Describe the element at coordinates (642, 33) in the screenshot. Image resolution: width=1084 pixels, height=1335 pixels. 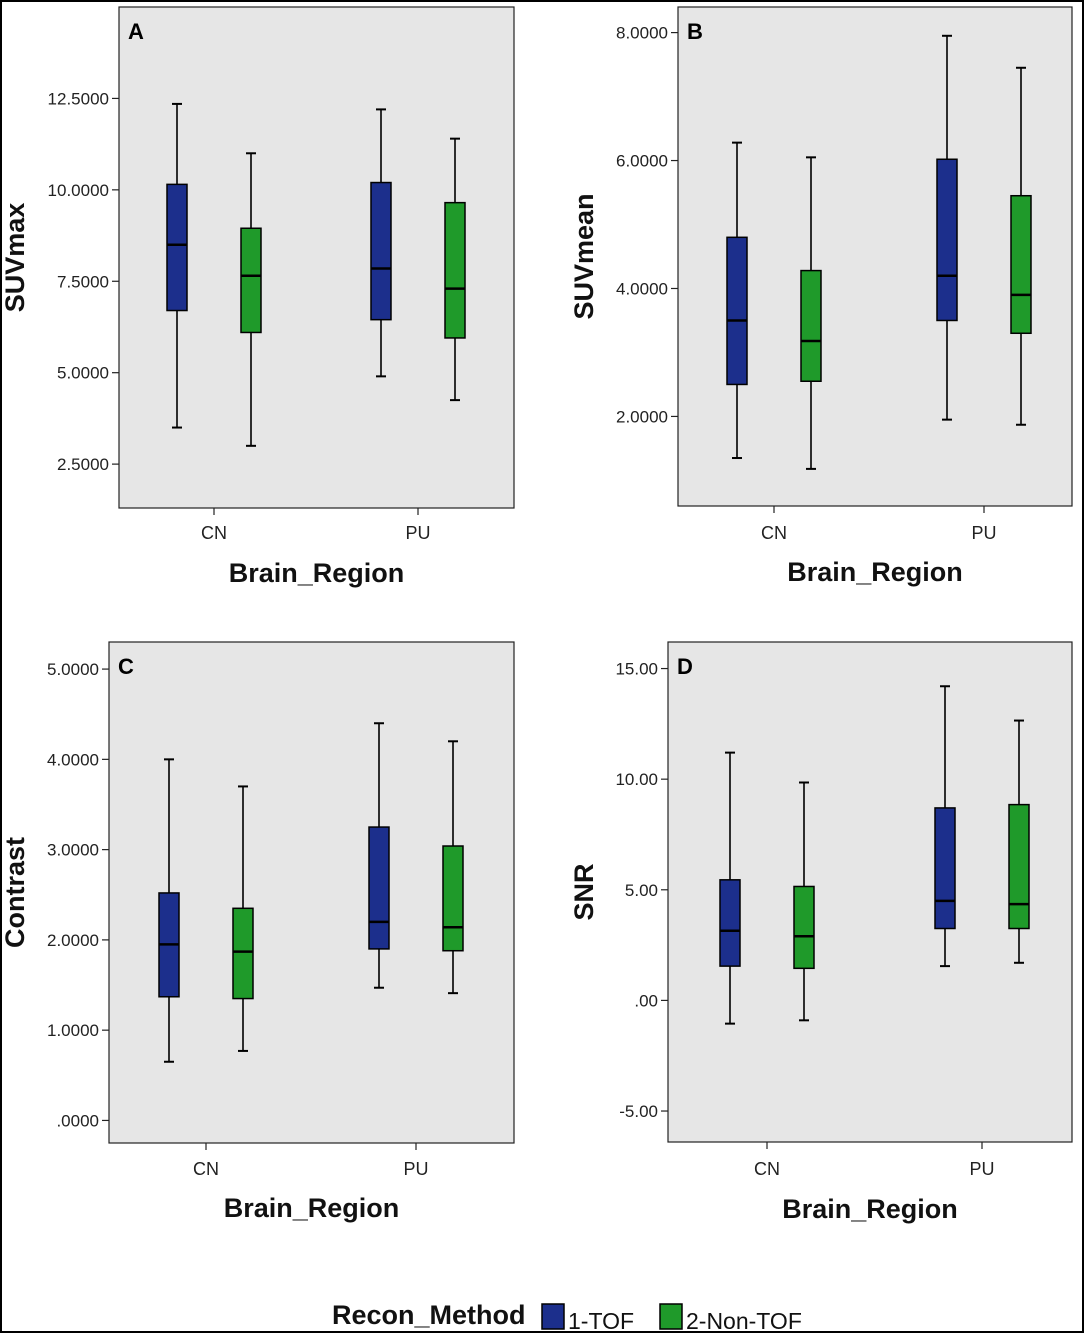
I see `y-tick-label: 8.0000` at that location.